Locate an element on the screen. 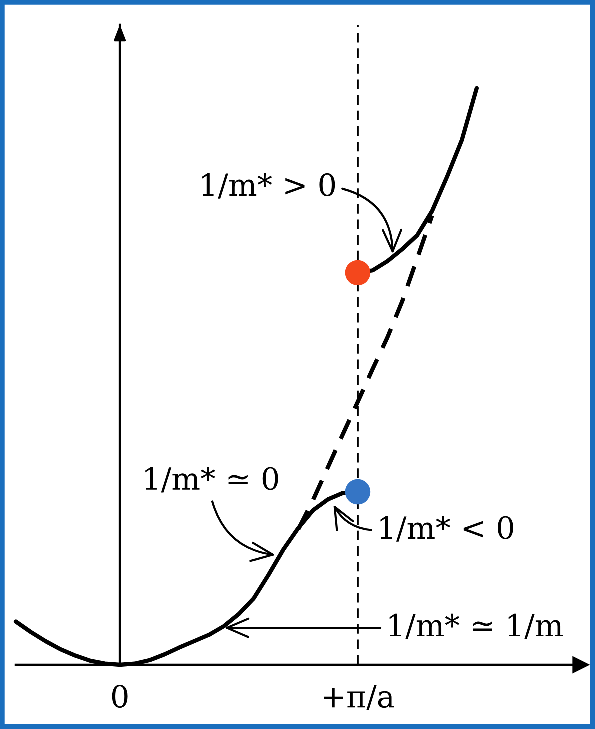  annotation: 1/m* > 0 is located at coordinates (269, 186).